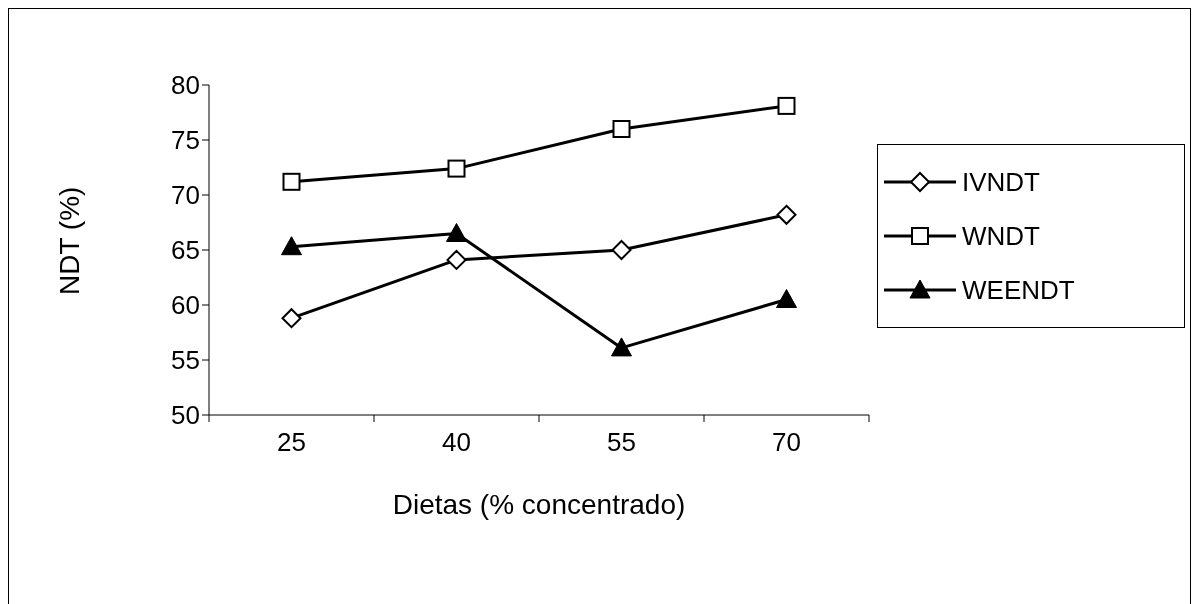 This screenshot has width=1197, height=604. Describe the element at coordinates (185, 85) in the screenshot. I see `y-tick-label: 80` at that location.